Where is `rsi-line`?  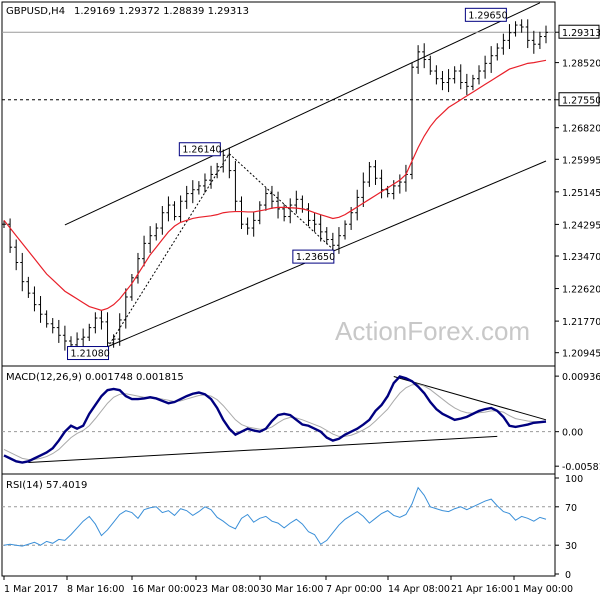
rsi-line is located at coordinates (275, 516).